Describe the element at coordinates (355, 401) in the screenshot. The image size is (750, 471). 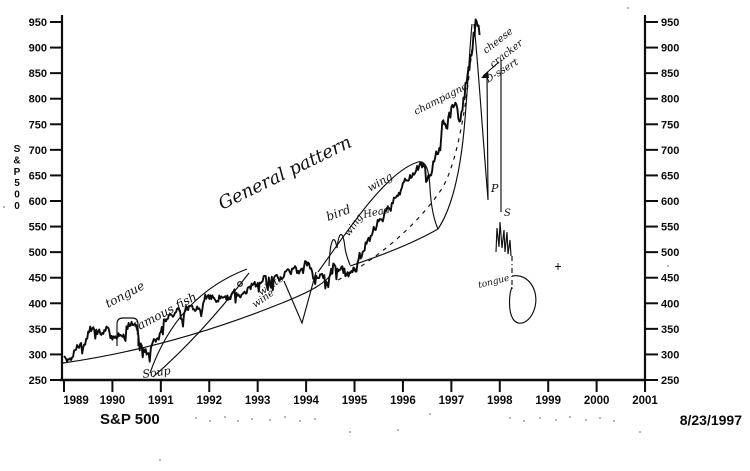
I see `x-tick-label: 1995` at that location.